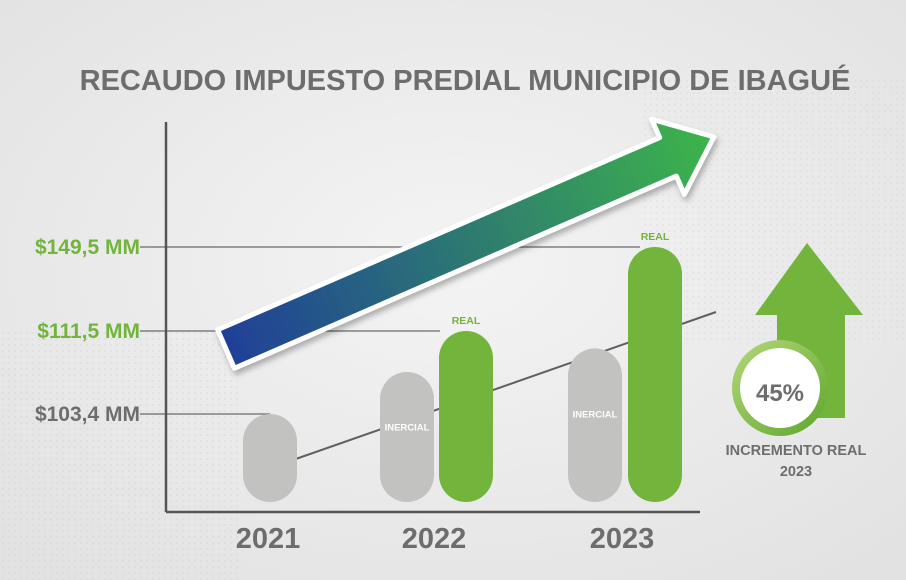 This screenshot has height=580, width=906. What do you see at coordinates (270, 458) in the screenshot?
I see `bar-2021-inercial` at bounding box center [270, 458].